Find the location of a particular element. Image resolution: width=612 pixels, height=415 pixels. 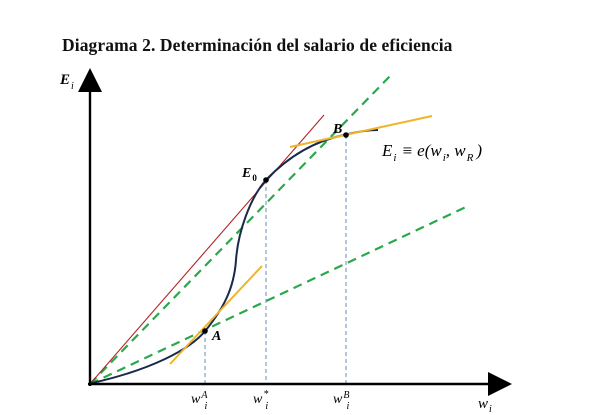

y-axis-label: Ei is located at coordinates (66, 82).